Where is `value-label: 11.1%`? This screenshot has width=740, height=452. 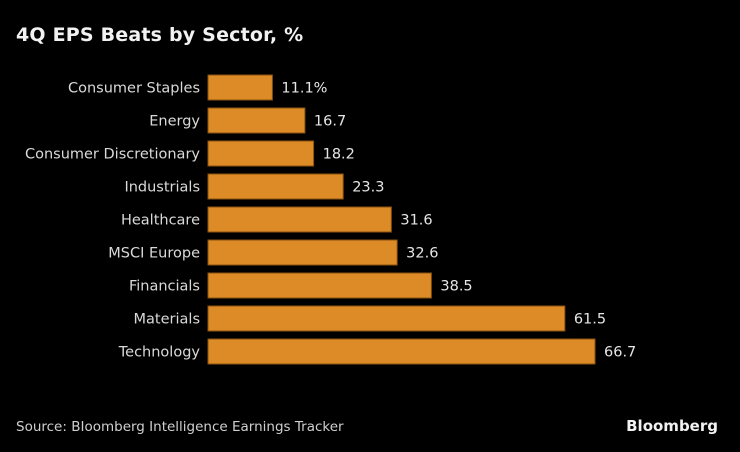 value-label: 11.1% is located at coordinates (304, 89).